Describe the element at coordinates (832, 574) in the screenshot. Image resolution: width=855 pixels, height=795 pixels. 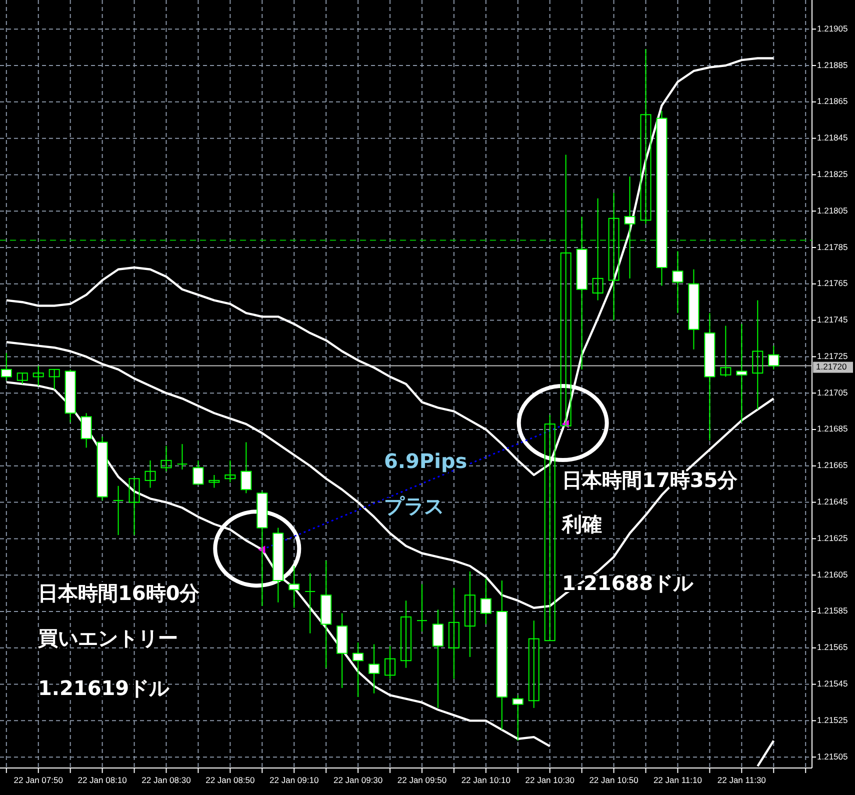
I see `y-tick-label: 1.21605` at that location.